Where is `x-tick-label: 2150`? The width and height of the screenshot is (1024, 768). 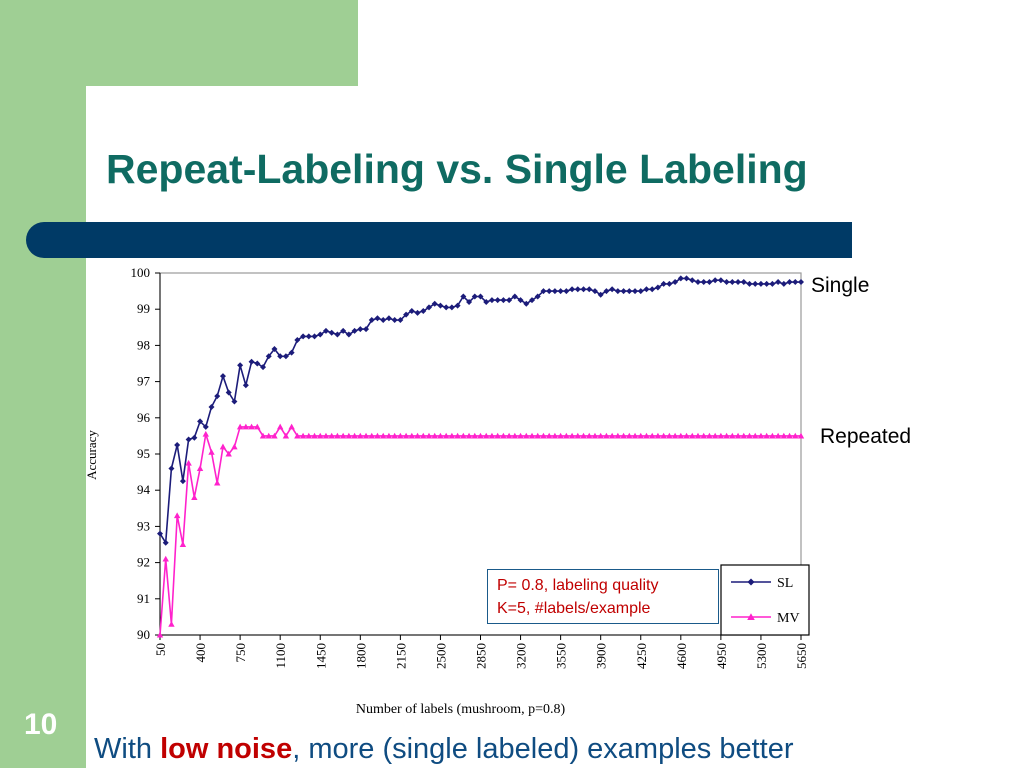 x-tick-label: 2150 is located at coordinates (400, 656).